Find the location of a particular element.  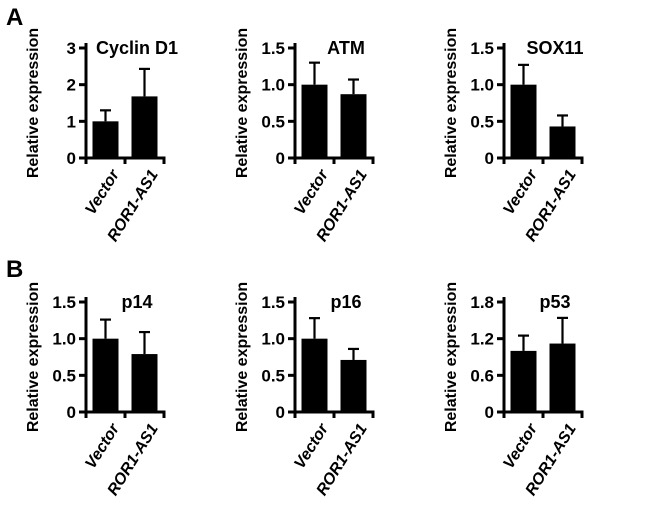

y-tick-label: 1.2 is located at coordinates (482, 339).